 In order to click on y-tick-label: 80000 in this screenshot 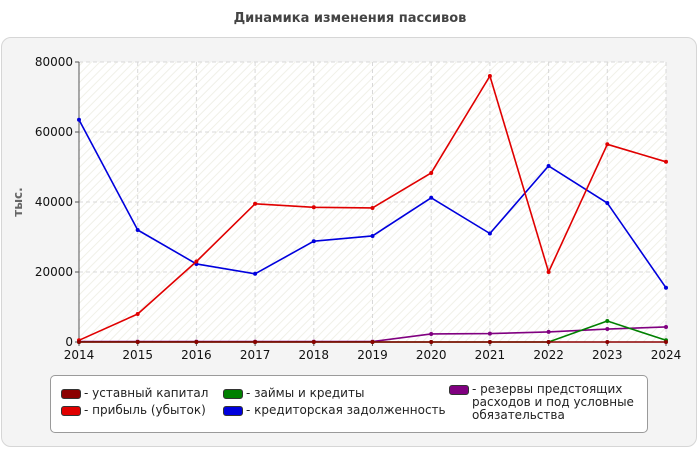, I will do `click(54, 62)`.